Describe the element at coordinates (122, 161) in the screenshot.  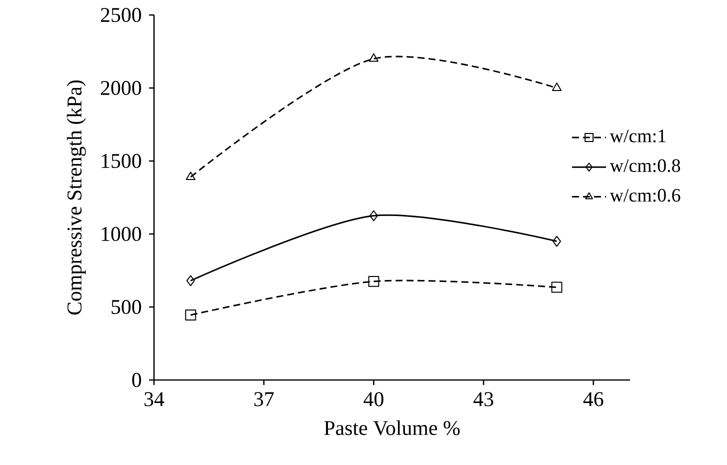
I see `y-tick-label: 1500` at that location.